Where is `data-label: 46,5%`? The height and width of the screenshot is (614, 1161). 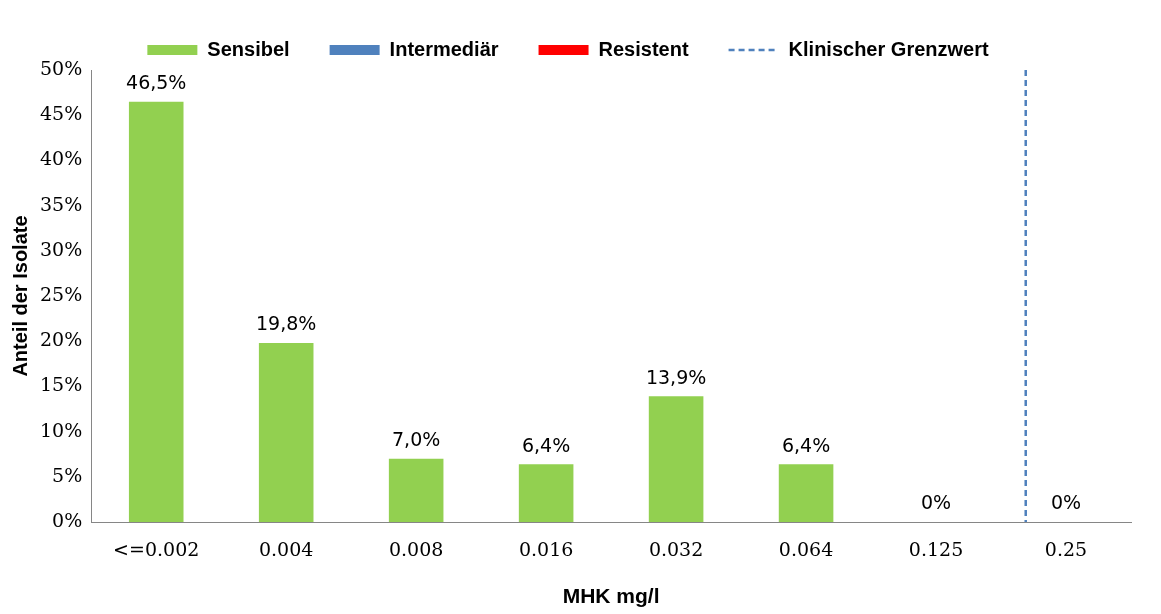 data-label: 46,5% is located at coordinates (156, 82).